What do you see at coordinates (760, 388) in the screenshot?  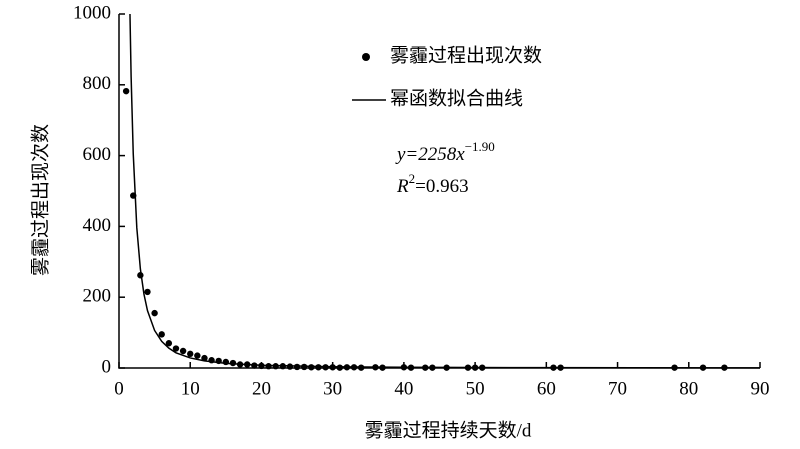 I see `x-tick-label: 90` at bounding box center [760, 388].